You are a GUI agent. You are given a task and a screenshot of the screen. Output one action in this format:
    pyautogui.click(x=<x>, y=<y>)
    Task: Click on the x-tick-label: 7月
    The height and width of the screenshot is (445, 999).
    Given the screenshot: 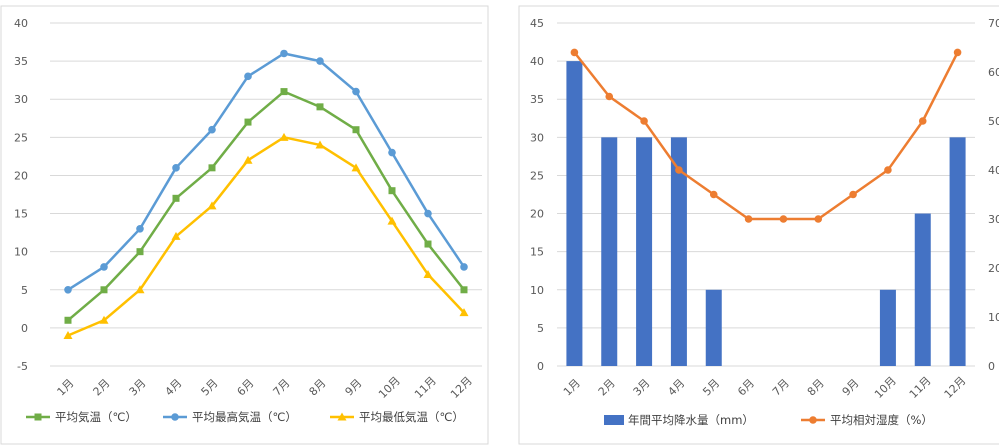 What is the action you would take?
    pyautogui.click(x=781, y=388)
    